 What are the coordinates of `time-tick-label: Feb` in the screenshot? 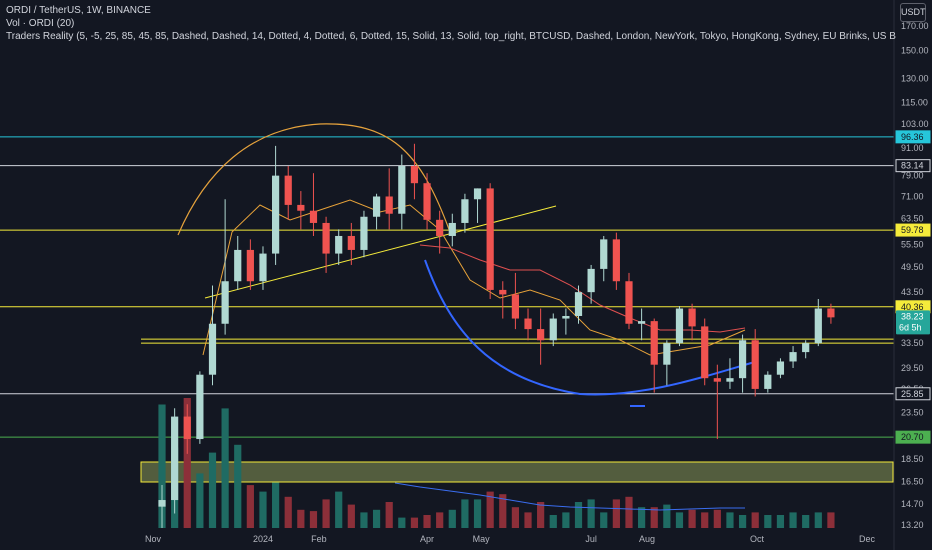 It's located at (319, 539).